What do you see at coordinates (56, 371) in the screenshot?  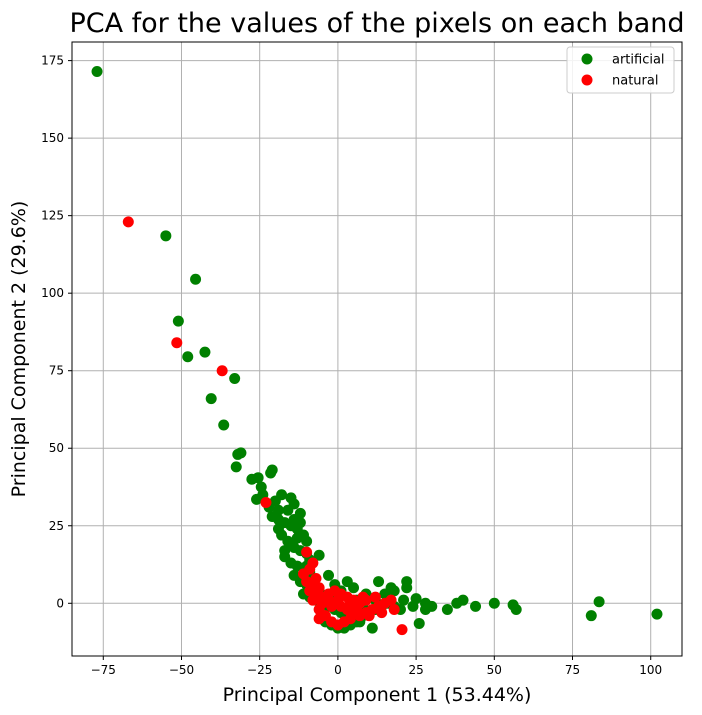 I see `y-tick-label: 75` at bounding box center [56, 371].